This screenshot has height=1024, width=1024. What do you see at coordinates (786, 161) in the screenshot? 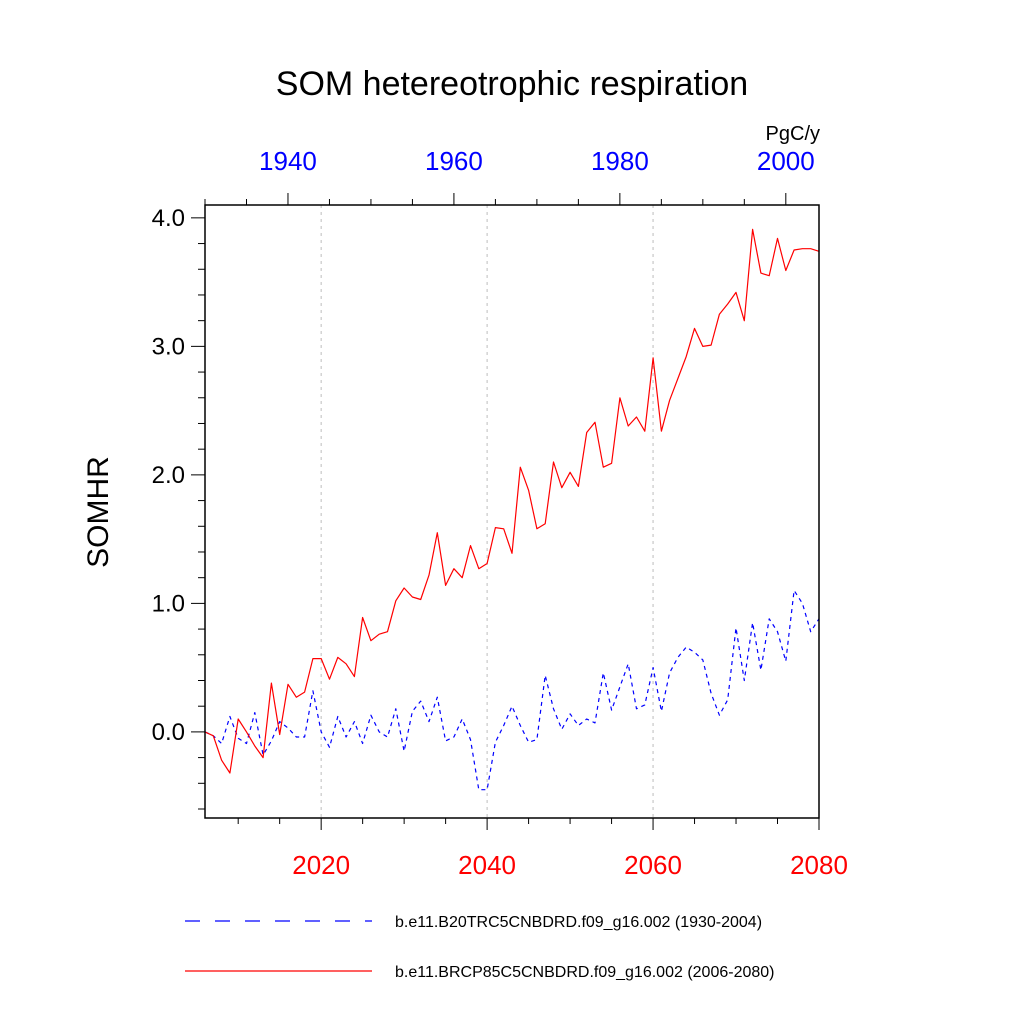
I see `x-top-tick-label: 2000` at bounding box center [786, 161].